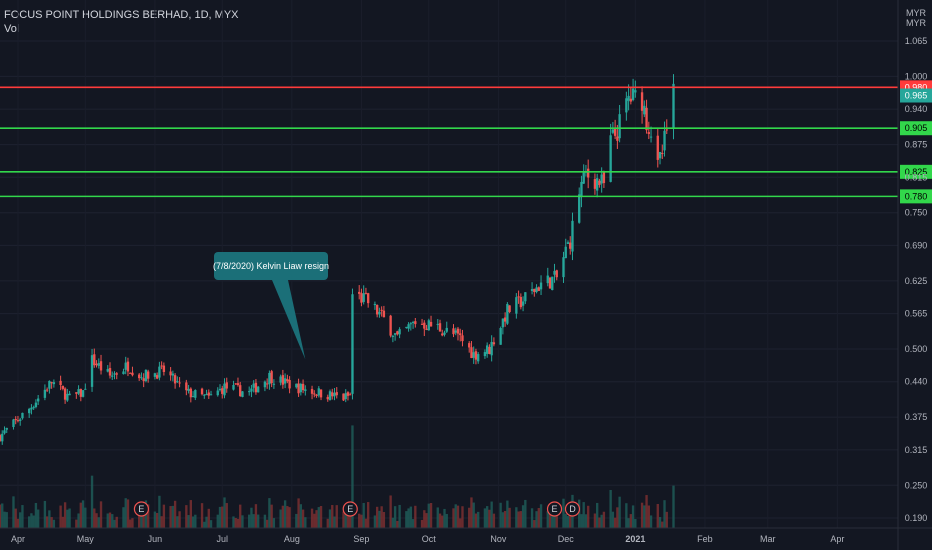 This screenshot has height=550, width=932. I want to click on event-marker-e, so click(350, 509).